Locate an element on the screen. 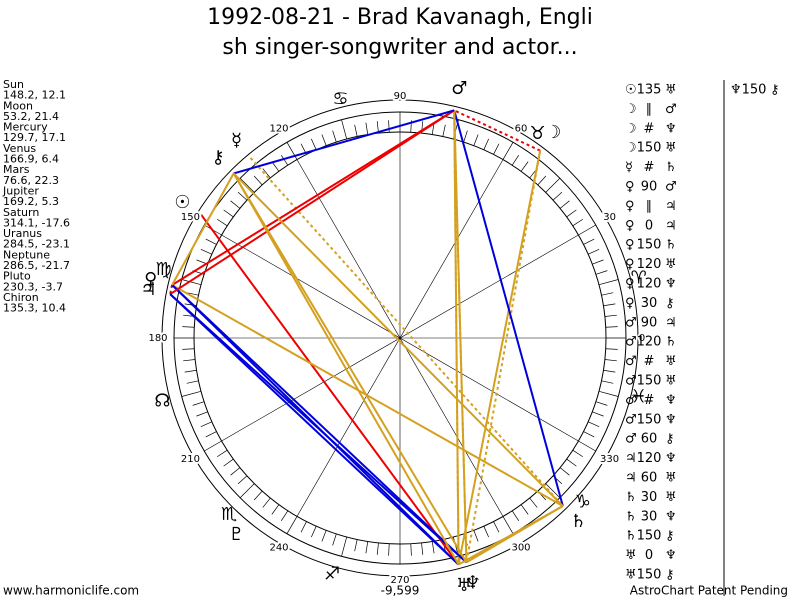 This screenshot has width=800, height=600. planet-name: Mercury is located at coordinates (25, 127).